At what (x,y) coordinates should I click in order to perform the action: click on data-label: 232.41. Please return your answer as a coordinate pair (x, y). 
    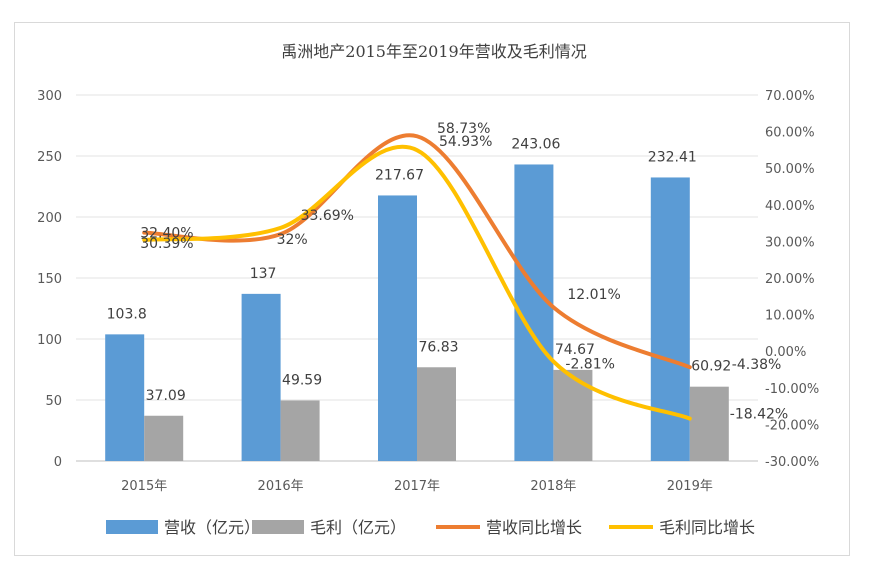
    Looking at the image, I should click on (672, 157).